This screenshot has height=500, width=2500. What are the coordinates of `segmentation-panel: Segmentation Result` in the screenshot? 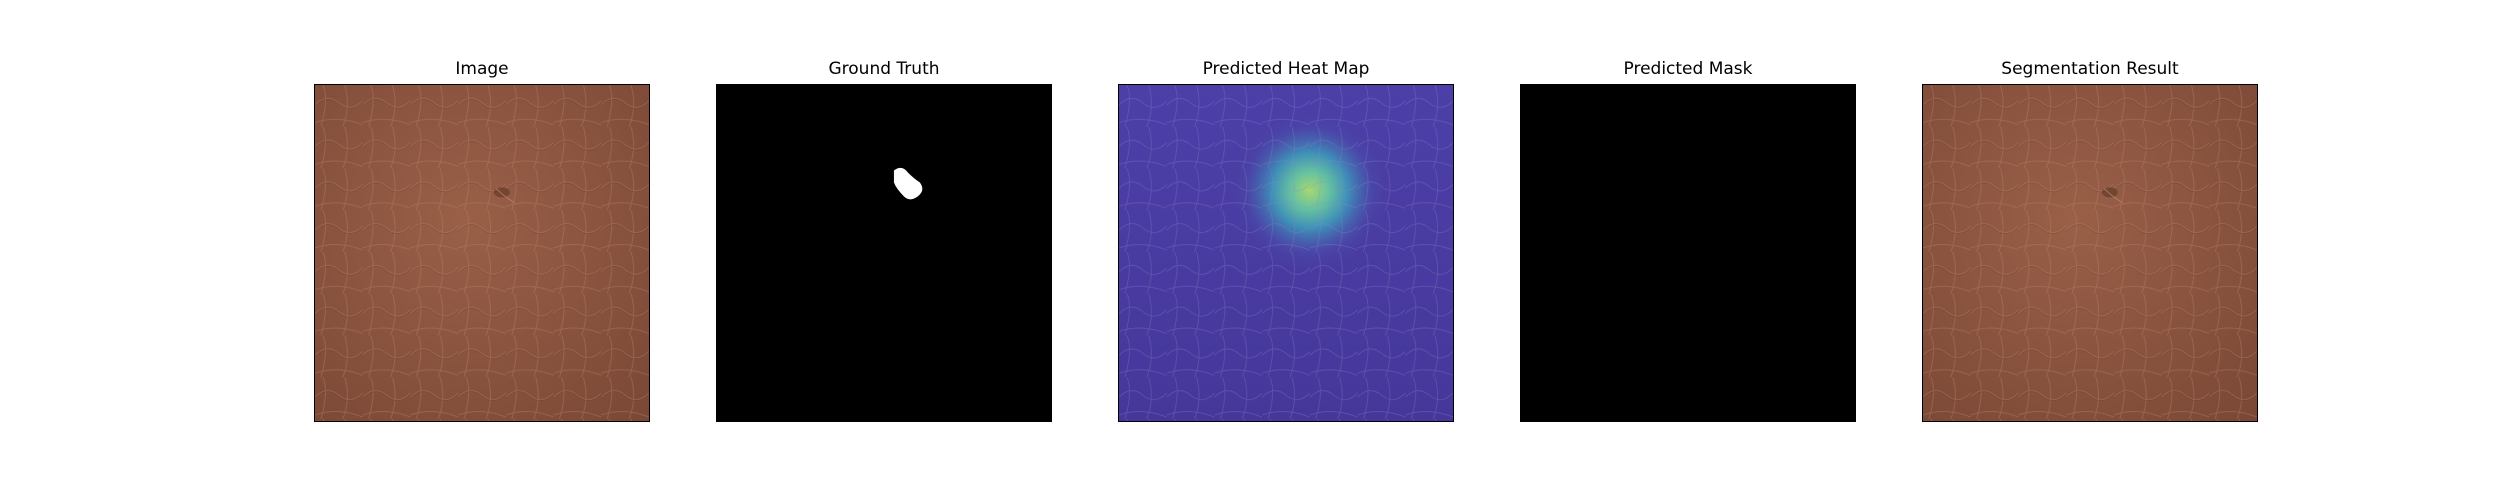 It's located at (2090, 240).